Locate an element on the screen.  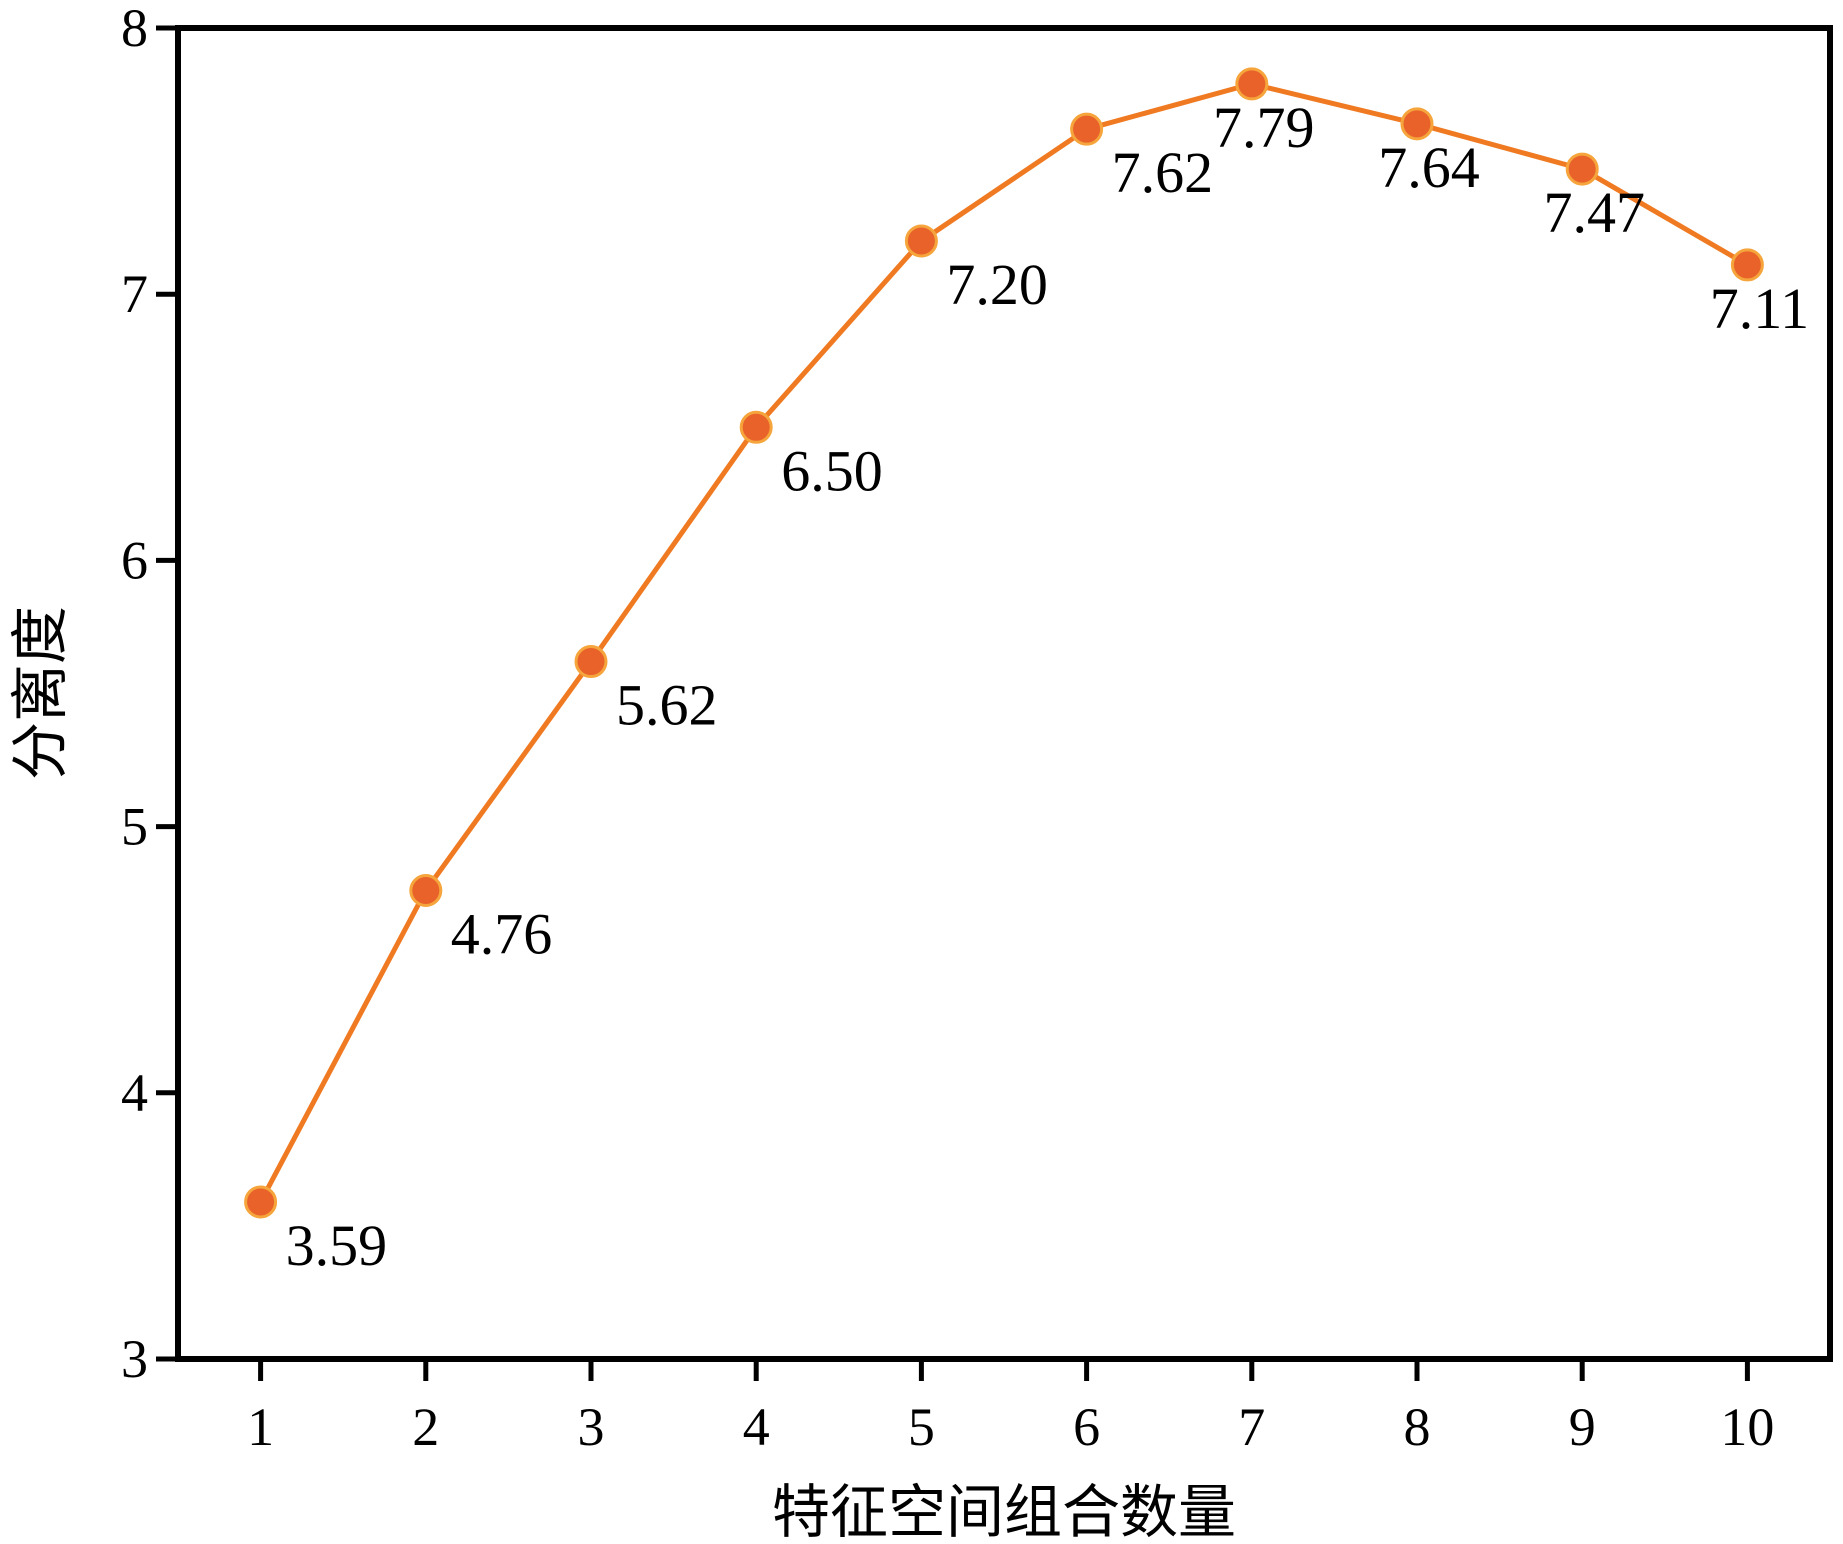
x-tick-label: 9 is located at coordinates (1582, 1427).